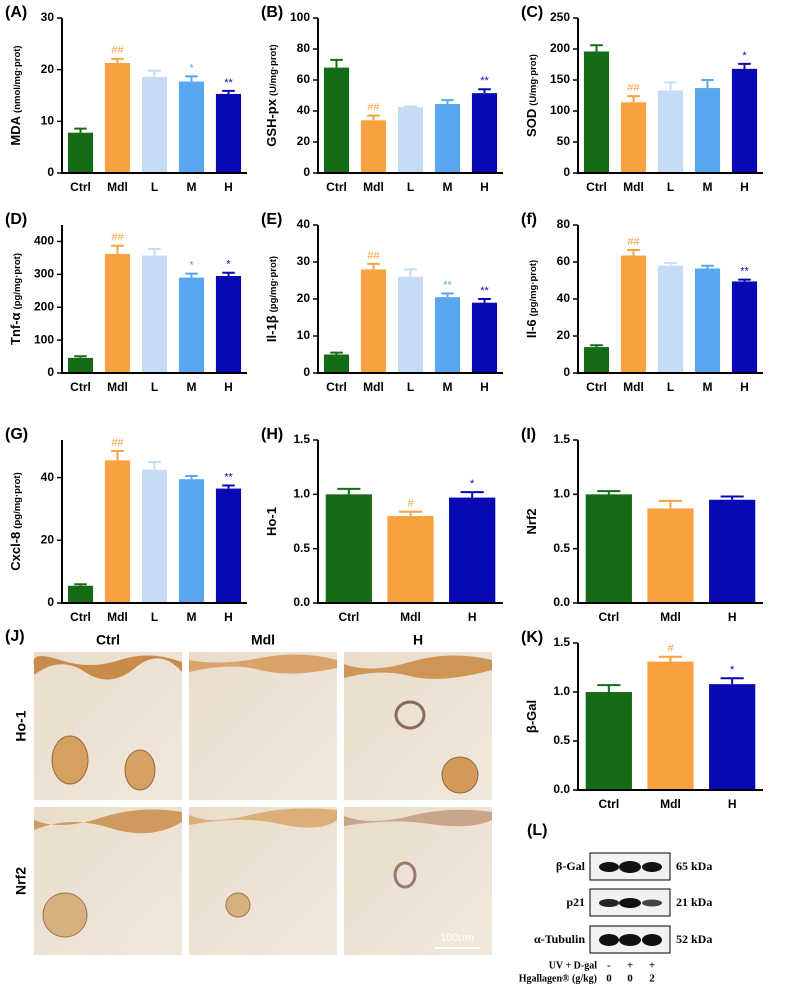 Image resolution: width=786 pixels, height=989 pixels. Describe the element at coordinates (561, 642) in the screenshot. I see `y-tick-label: 1.5` at that location.